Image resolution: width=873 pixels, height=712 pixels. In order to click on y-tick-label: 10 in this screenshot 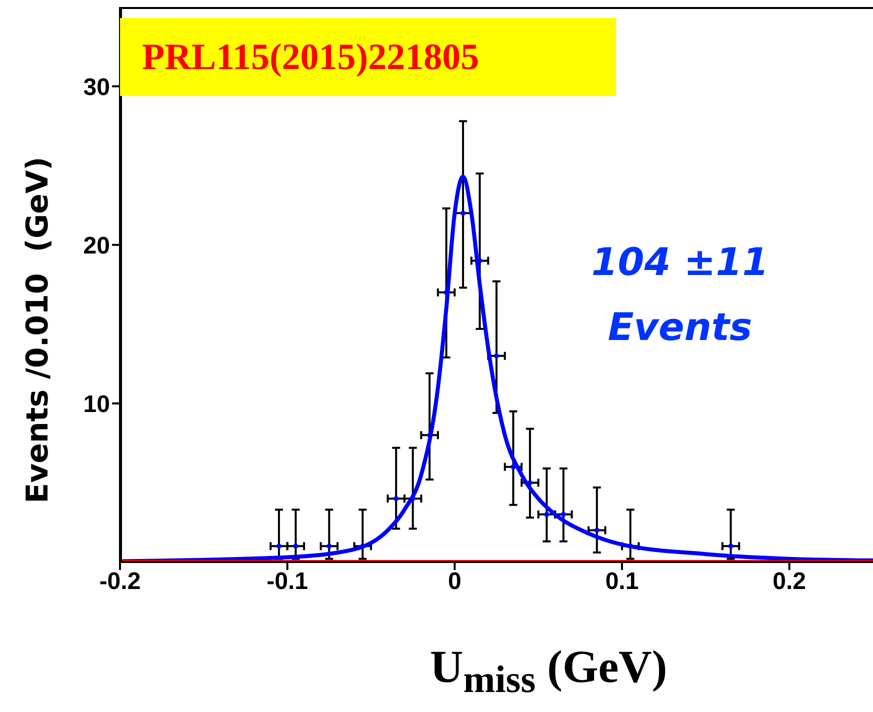, I will do `click(96, 404)`.